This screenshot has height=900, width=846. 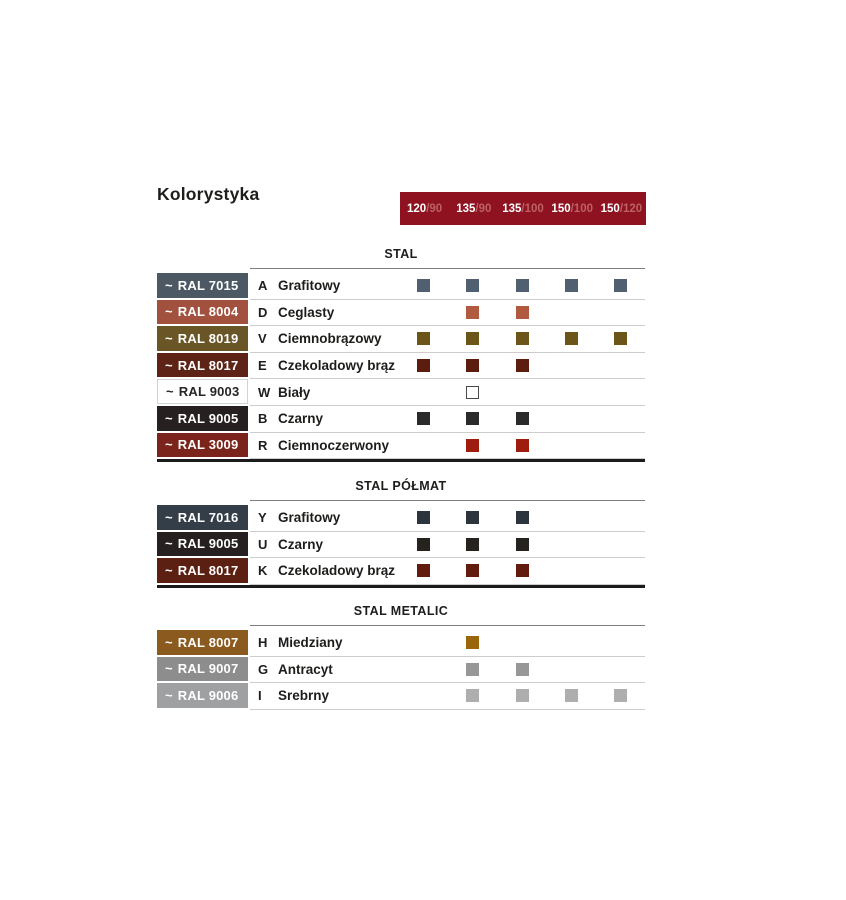 I want to click on size-main: 135, so click(x=466, y=208).